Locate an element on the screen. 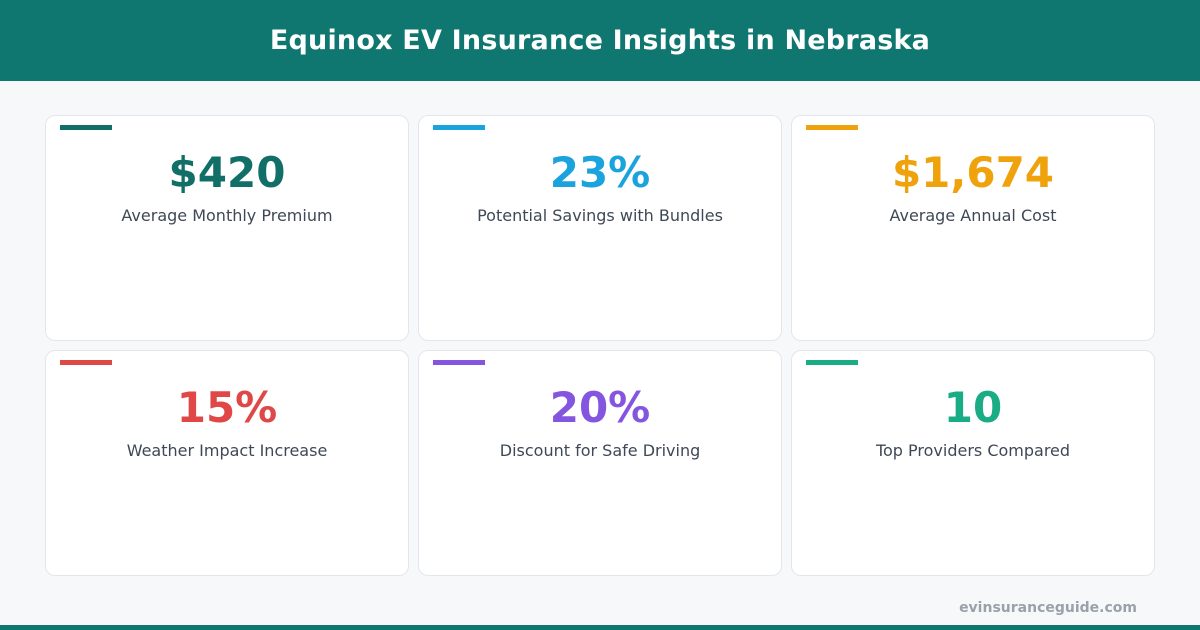 This screenshot has height=630, width=1200. stat-value: $420 is located at coordinates (227, 172).